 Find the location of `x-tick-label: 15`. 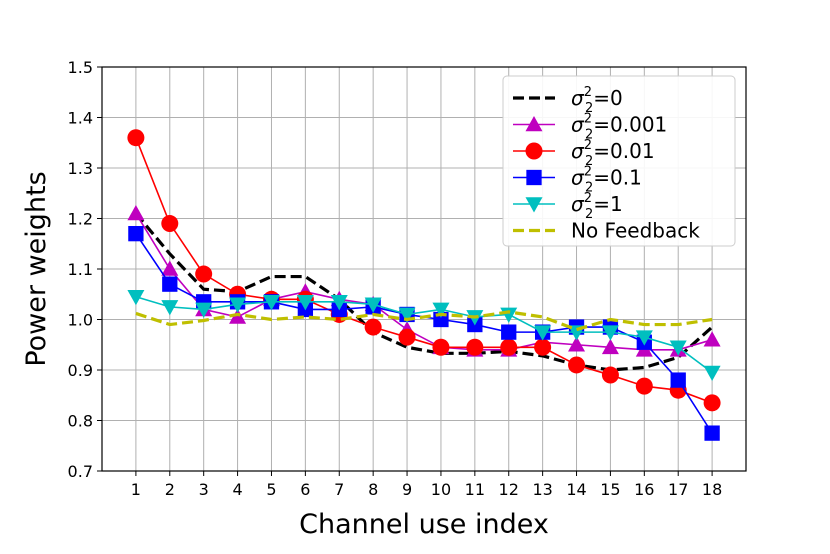

x-tick-label: 15 is located at coordinates (610, 489).